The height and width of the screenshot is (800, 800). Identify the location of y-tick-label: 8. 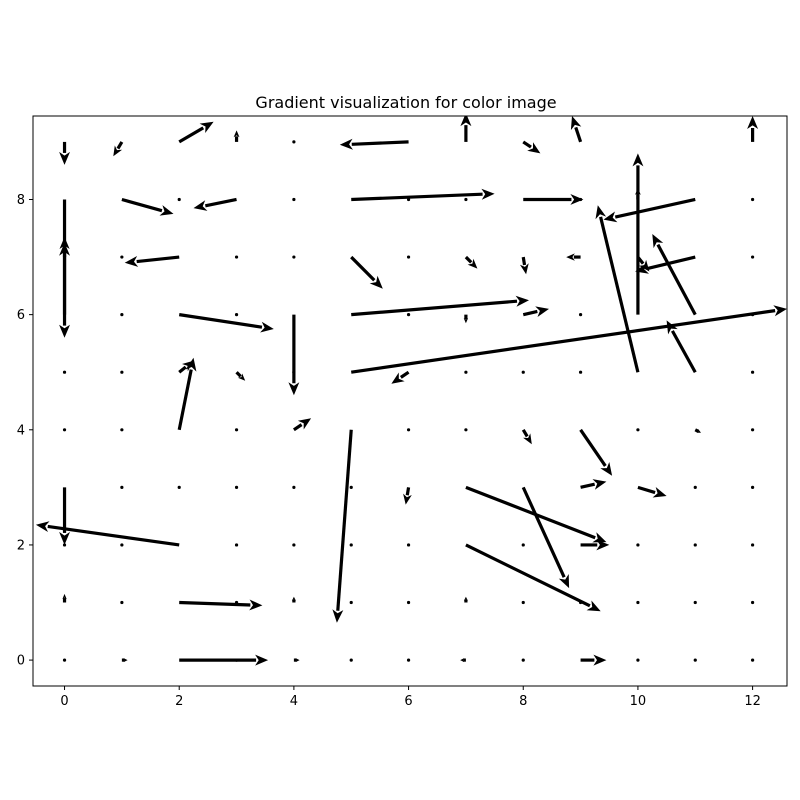
(21, 200).